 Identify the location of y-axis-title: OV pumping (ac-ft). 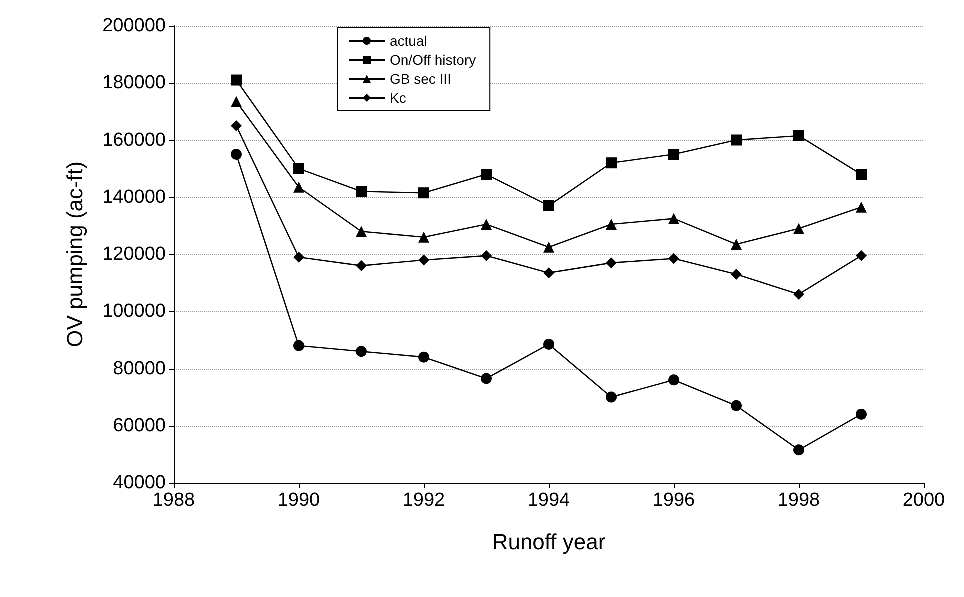
(75, 255).